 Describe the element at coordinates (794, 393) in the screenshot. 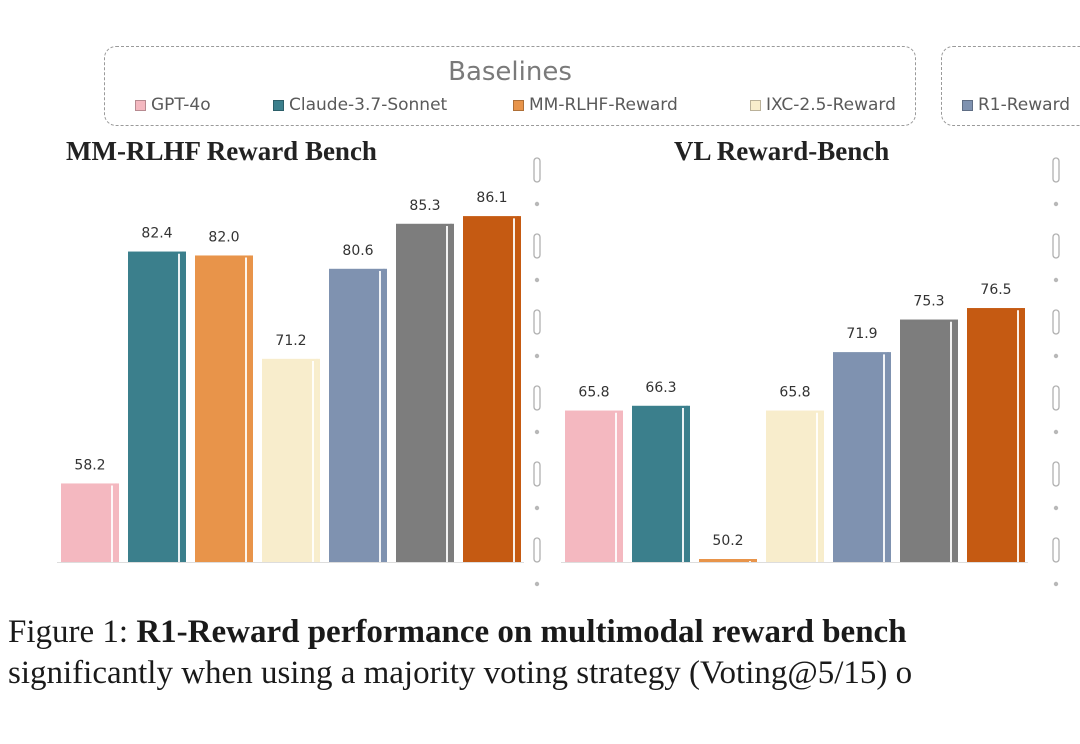

I see `value-label: 65.8` at that location.